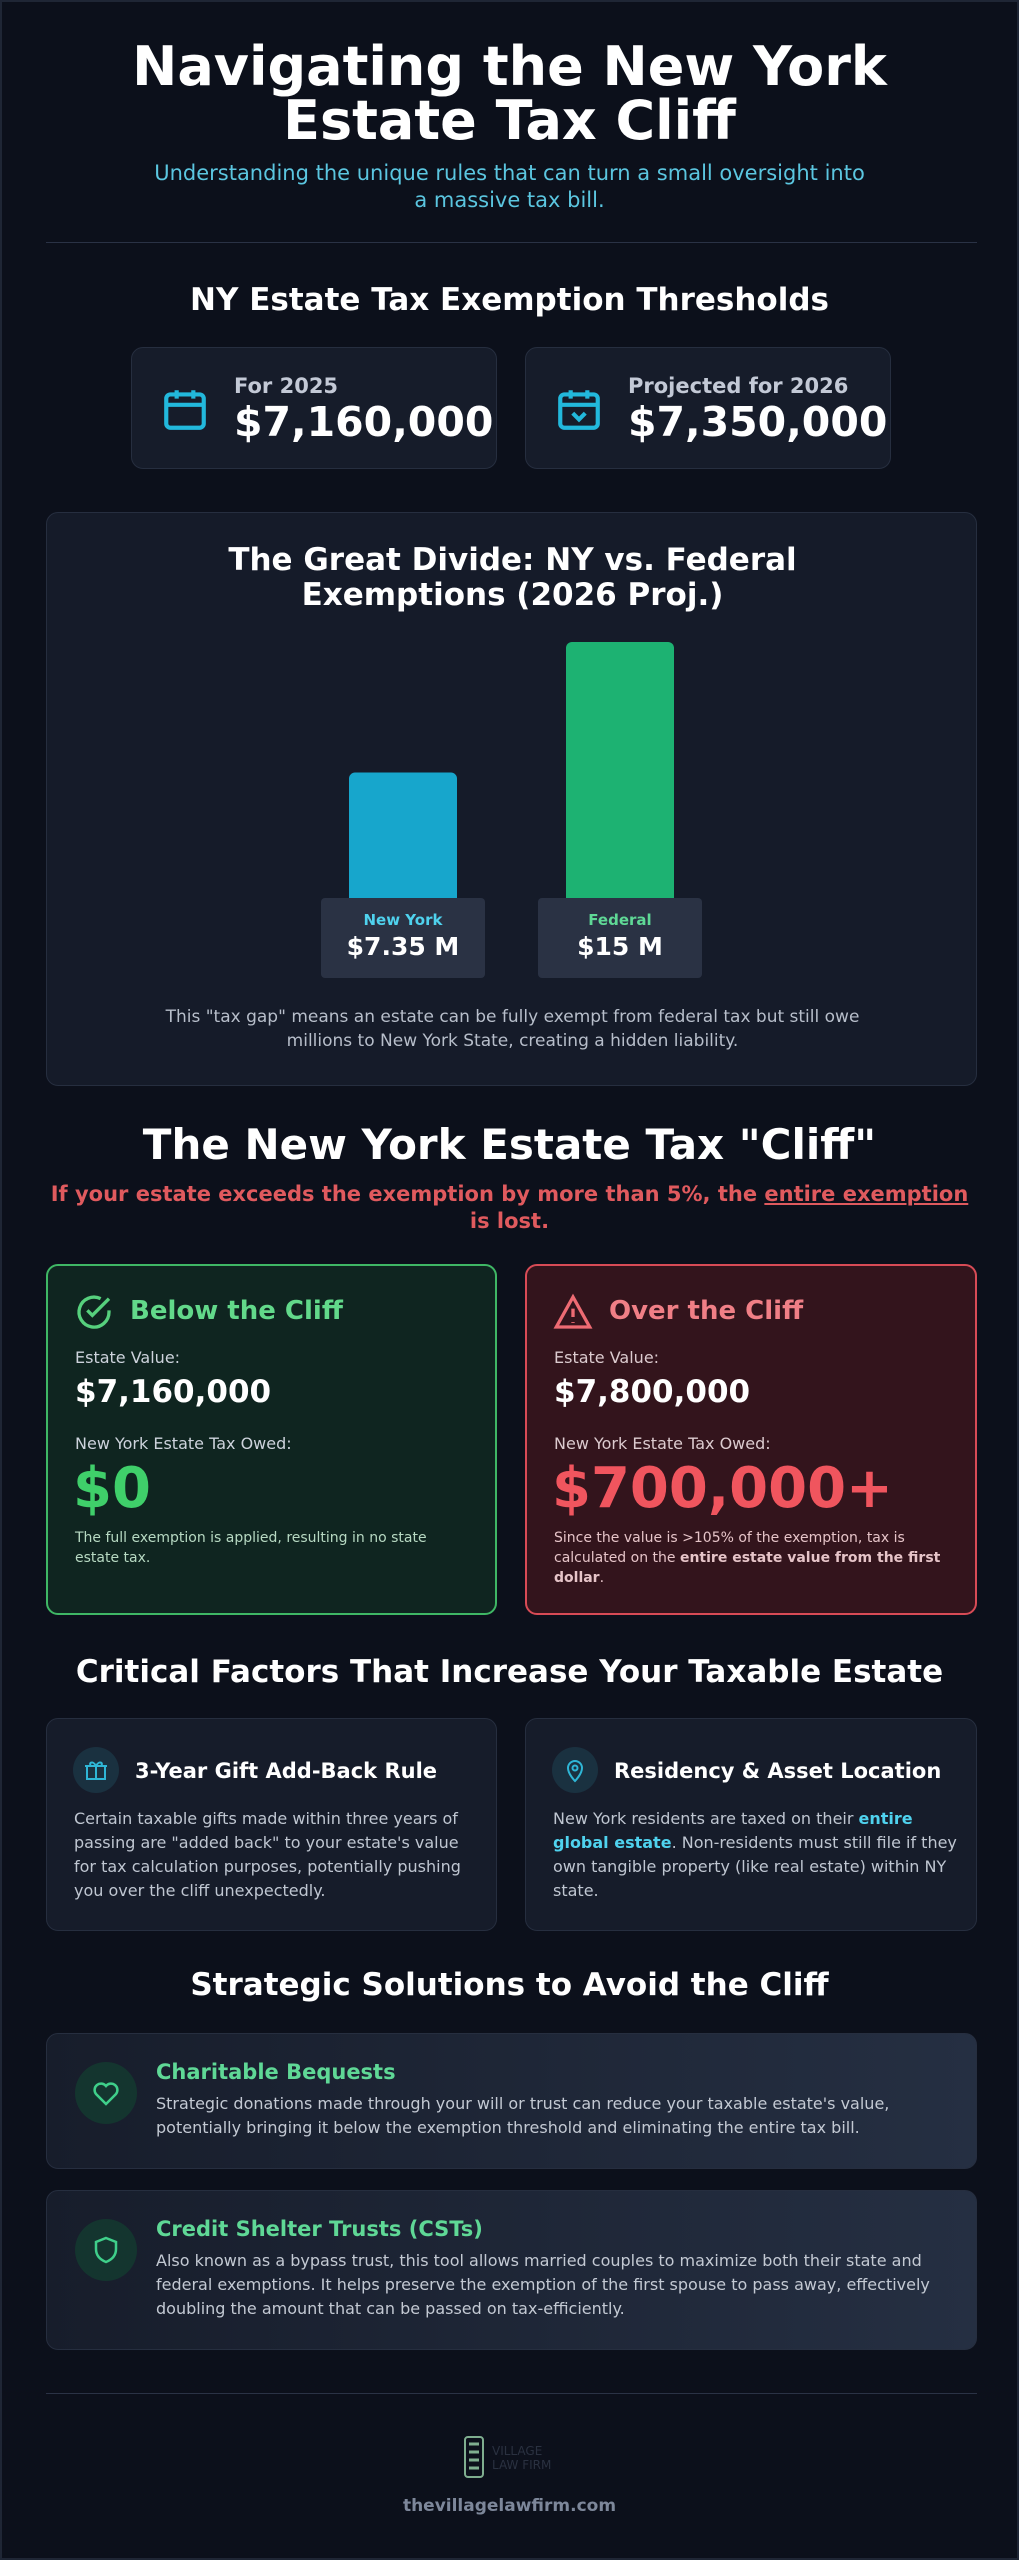  I want to click on value-label: $7.35 M, so click(403, 946).